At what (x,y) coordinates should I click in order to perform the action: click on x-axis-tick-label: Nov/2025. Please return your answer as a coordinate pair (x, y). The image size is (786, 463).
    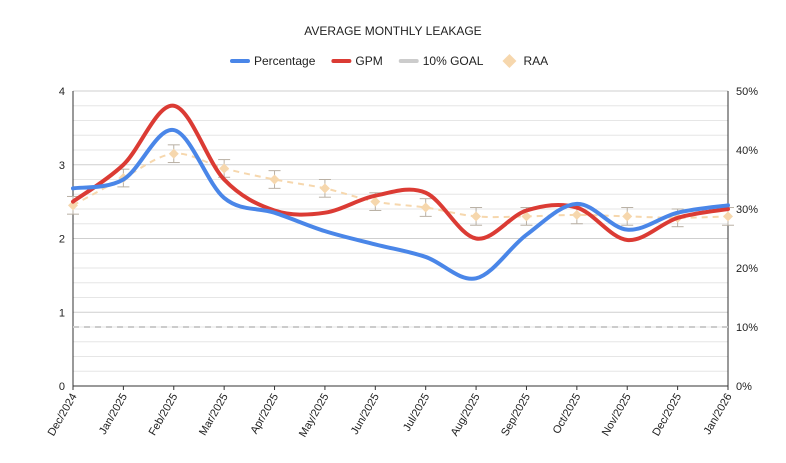
    Looking at the image, I should click on (617, 415).